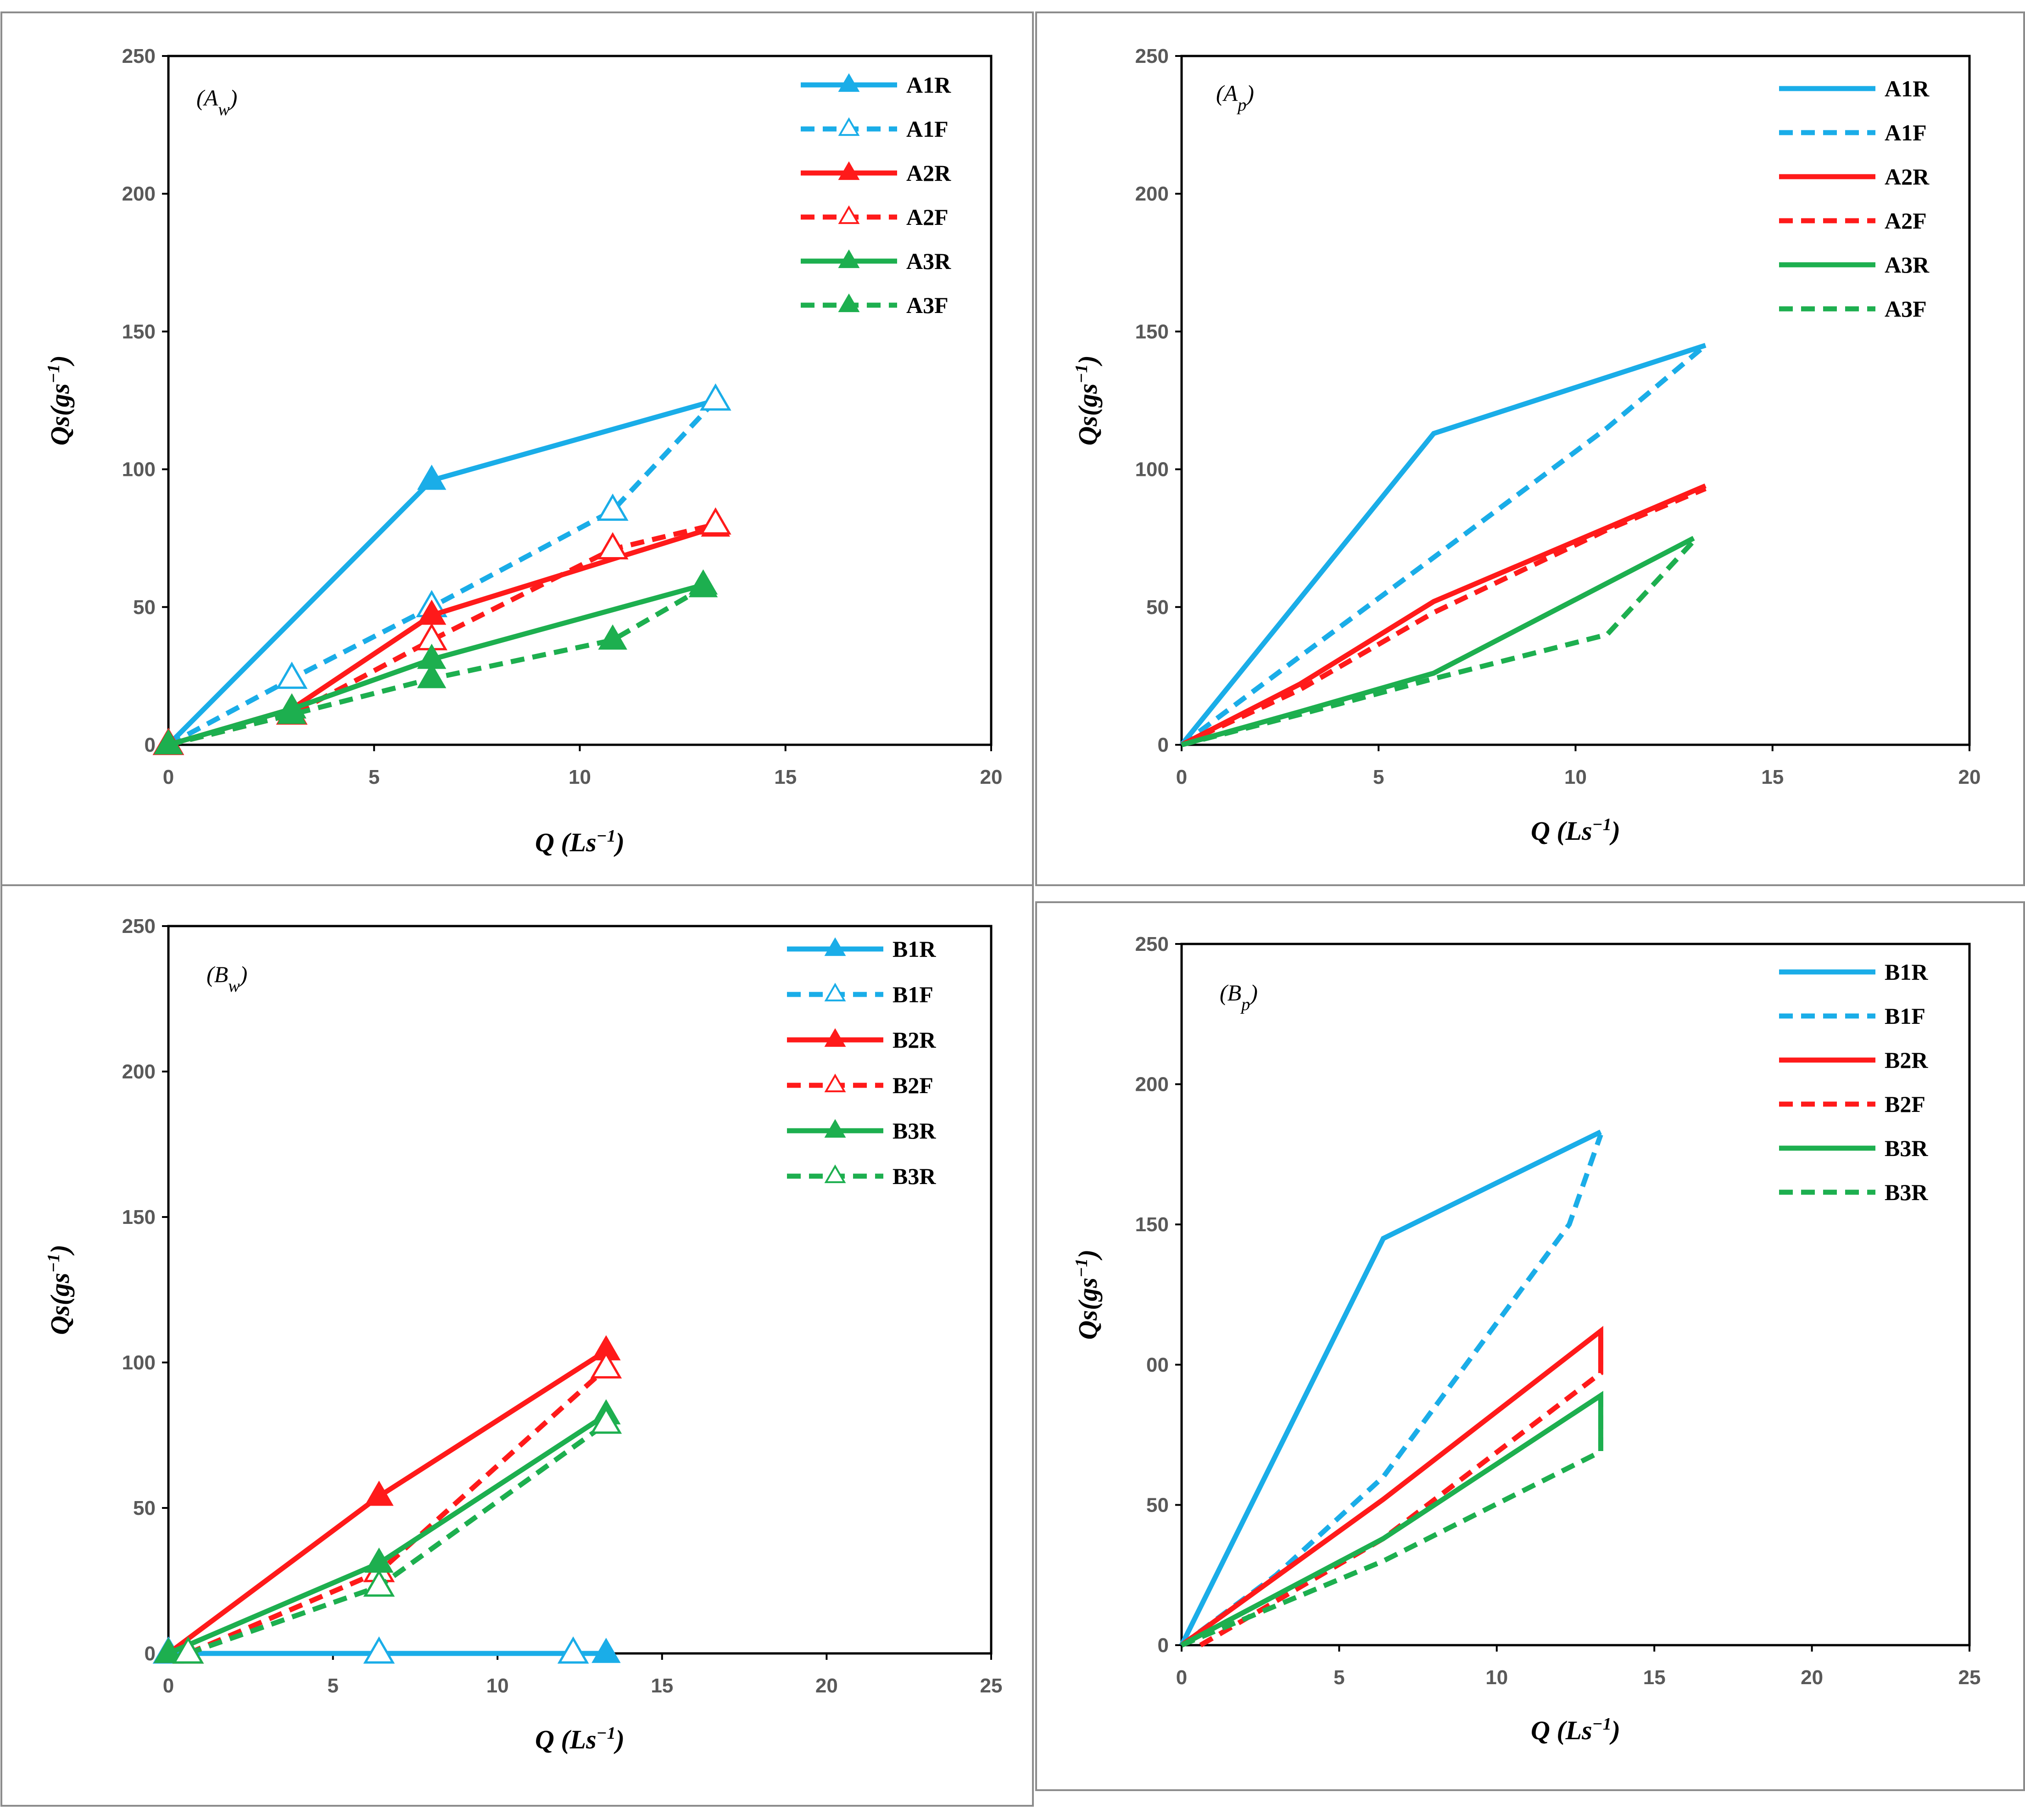 This screenshot has width=2025, height=1820. Describe the element at coordinates (849, 82) in the screenshot. I see `legend-marker-a1r` at that location.